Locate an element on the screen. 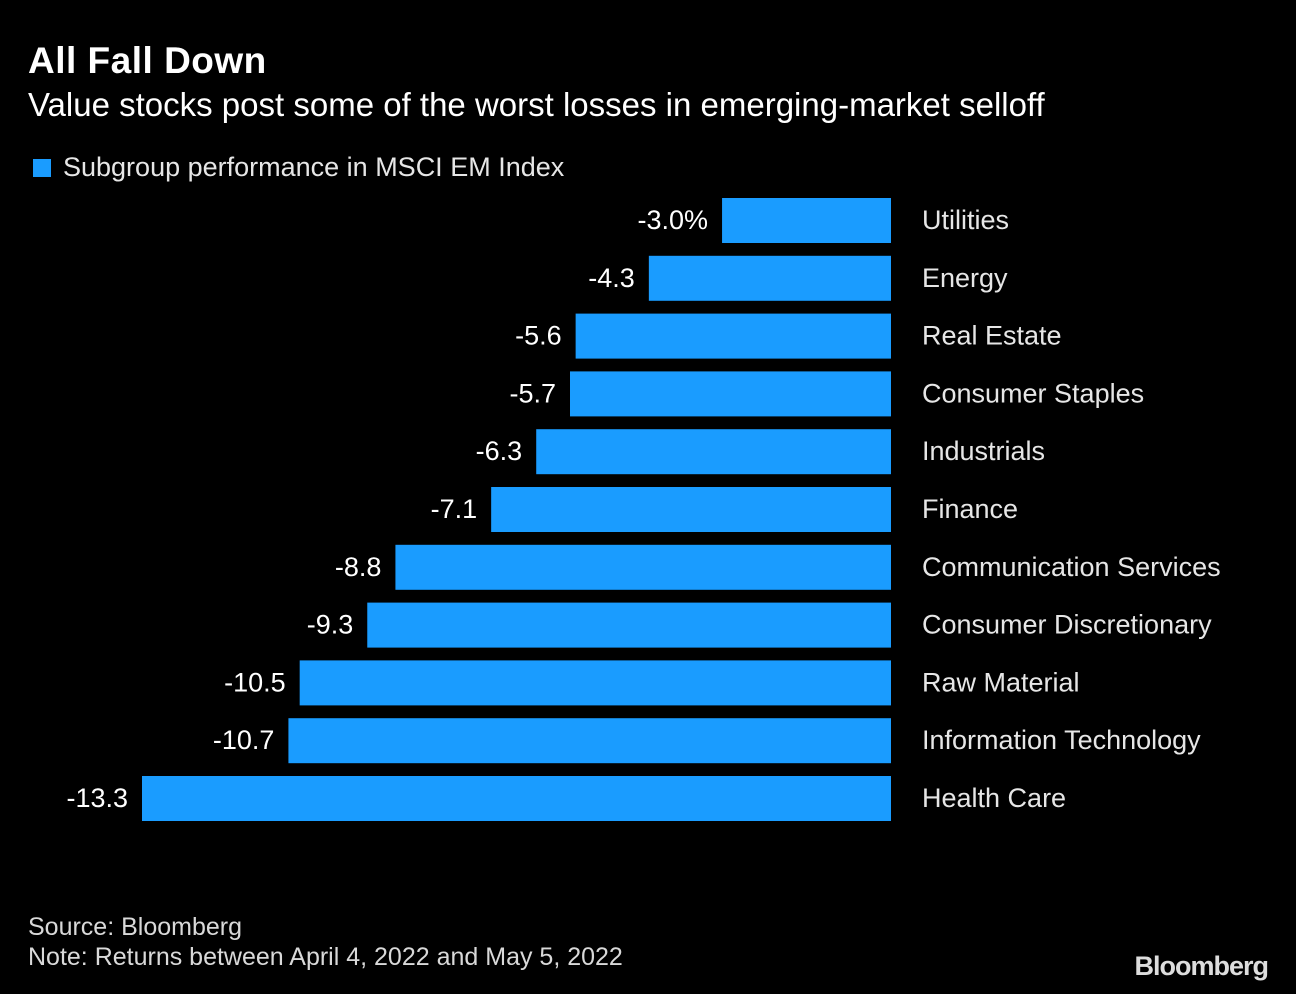 This screenshot has height=994, width=1296. value-label: -5.6 is located at coordinates (538, 336).